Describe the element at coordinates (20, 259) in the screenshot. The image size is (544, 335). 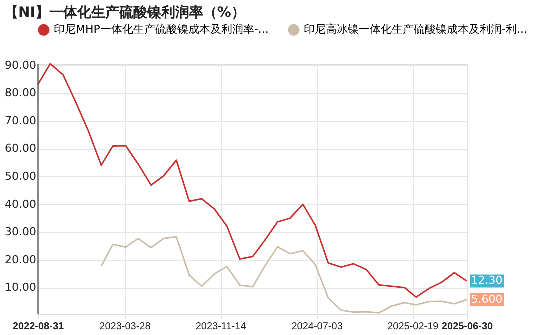
I see `y-tick-label: 20.00` at that location.